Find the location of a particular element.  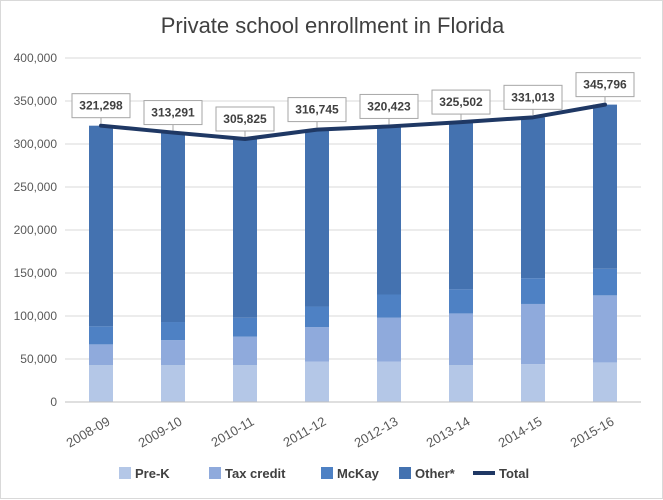

data-label: 313,291 is located at coordinates (173, 113).